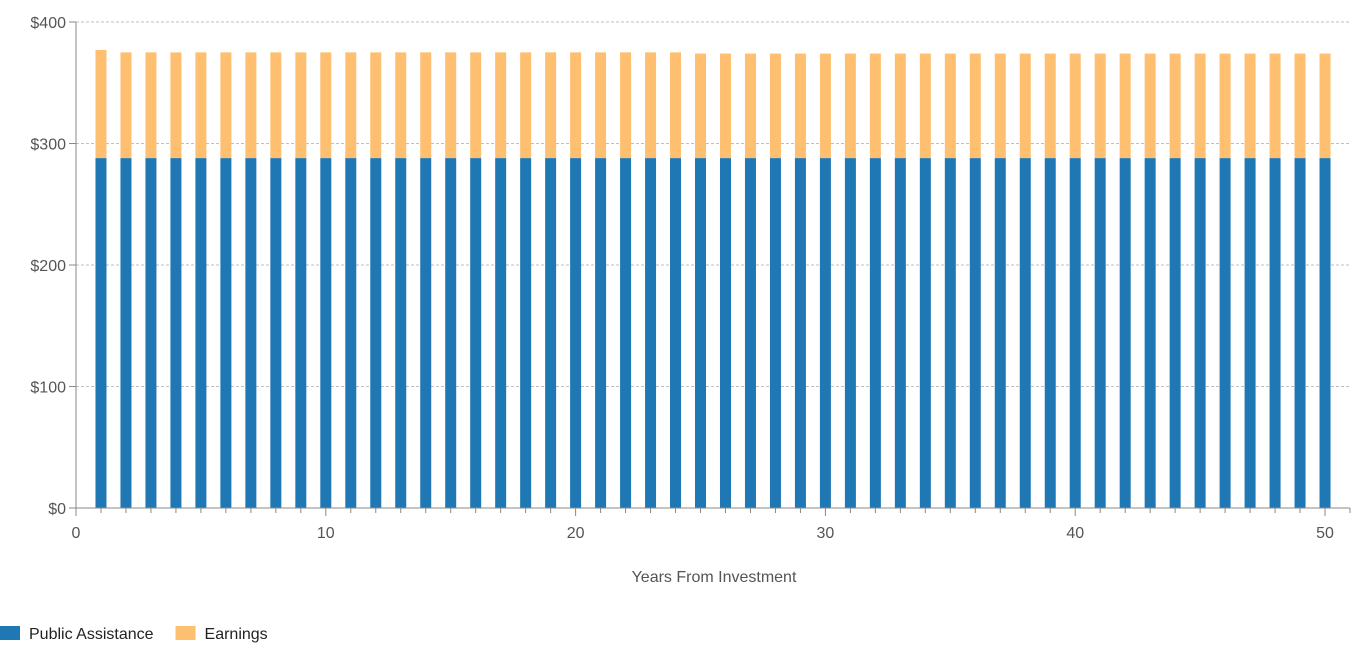  Describe the element at coordinates (326, 533) in the screenshot. I see `x-tick-label: 10` at that location.